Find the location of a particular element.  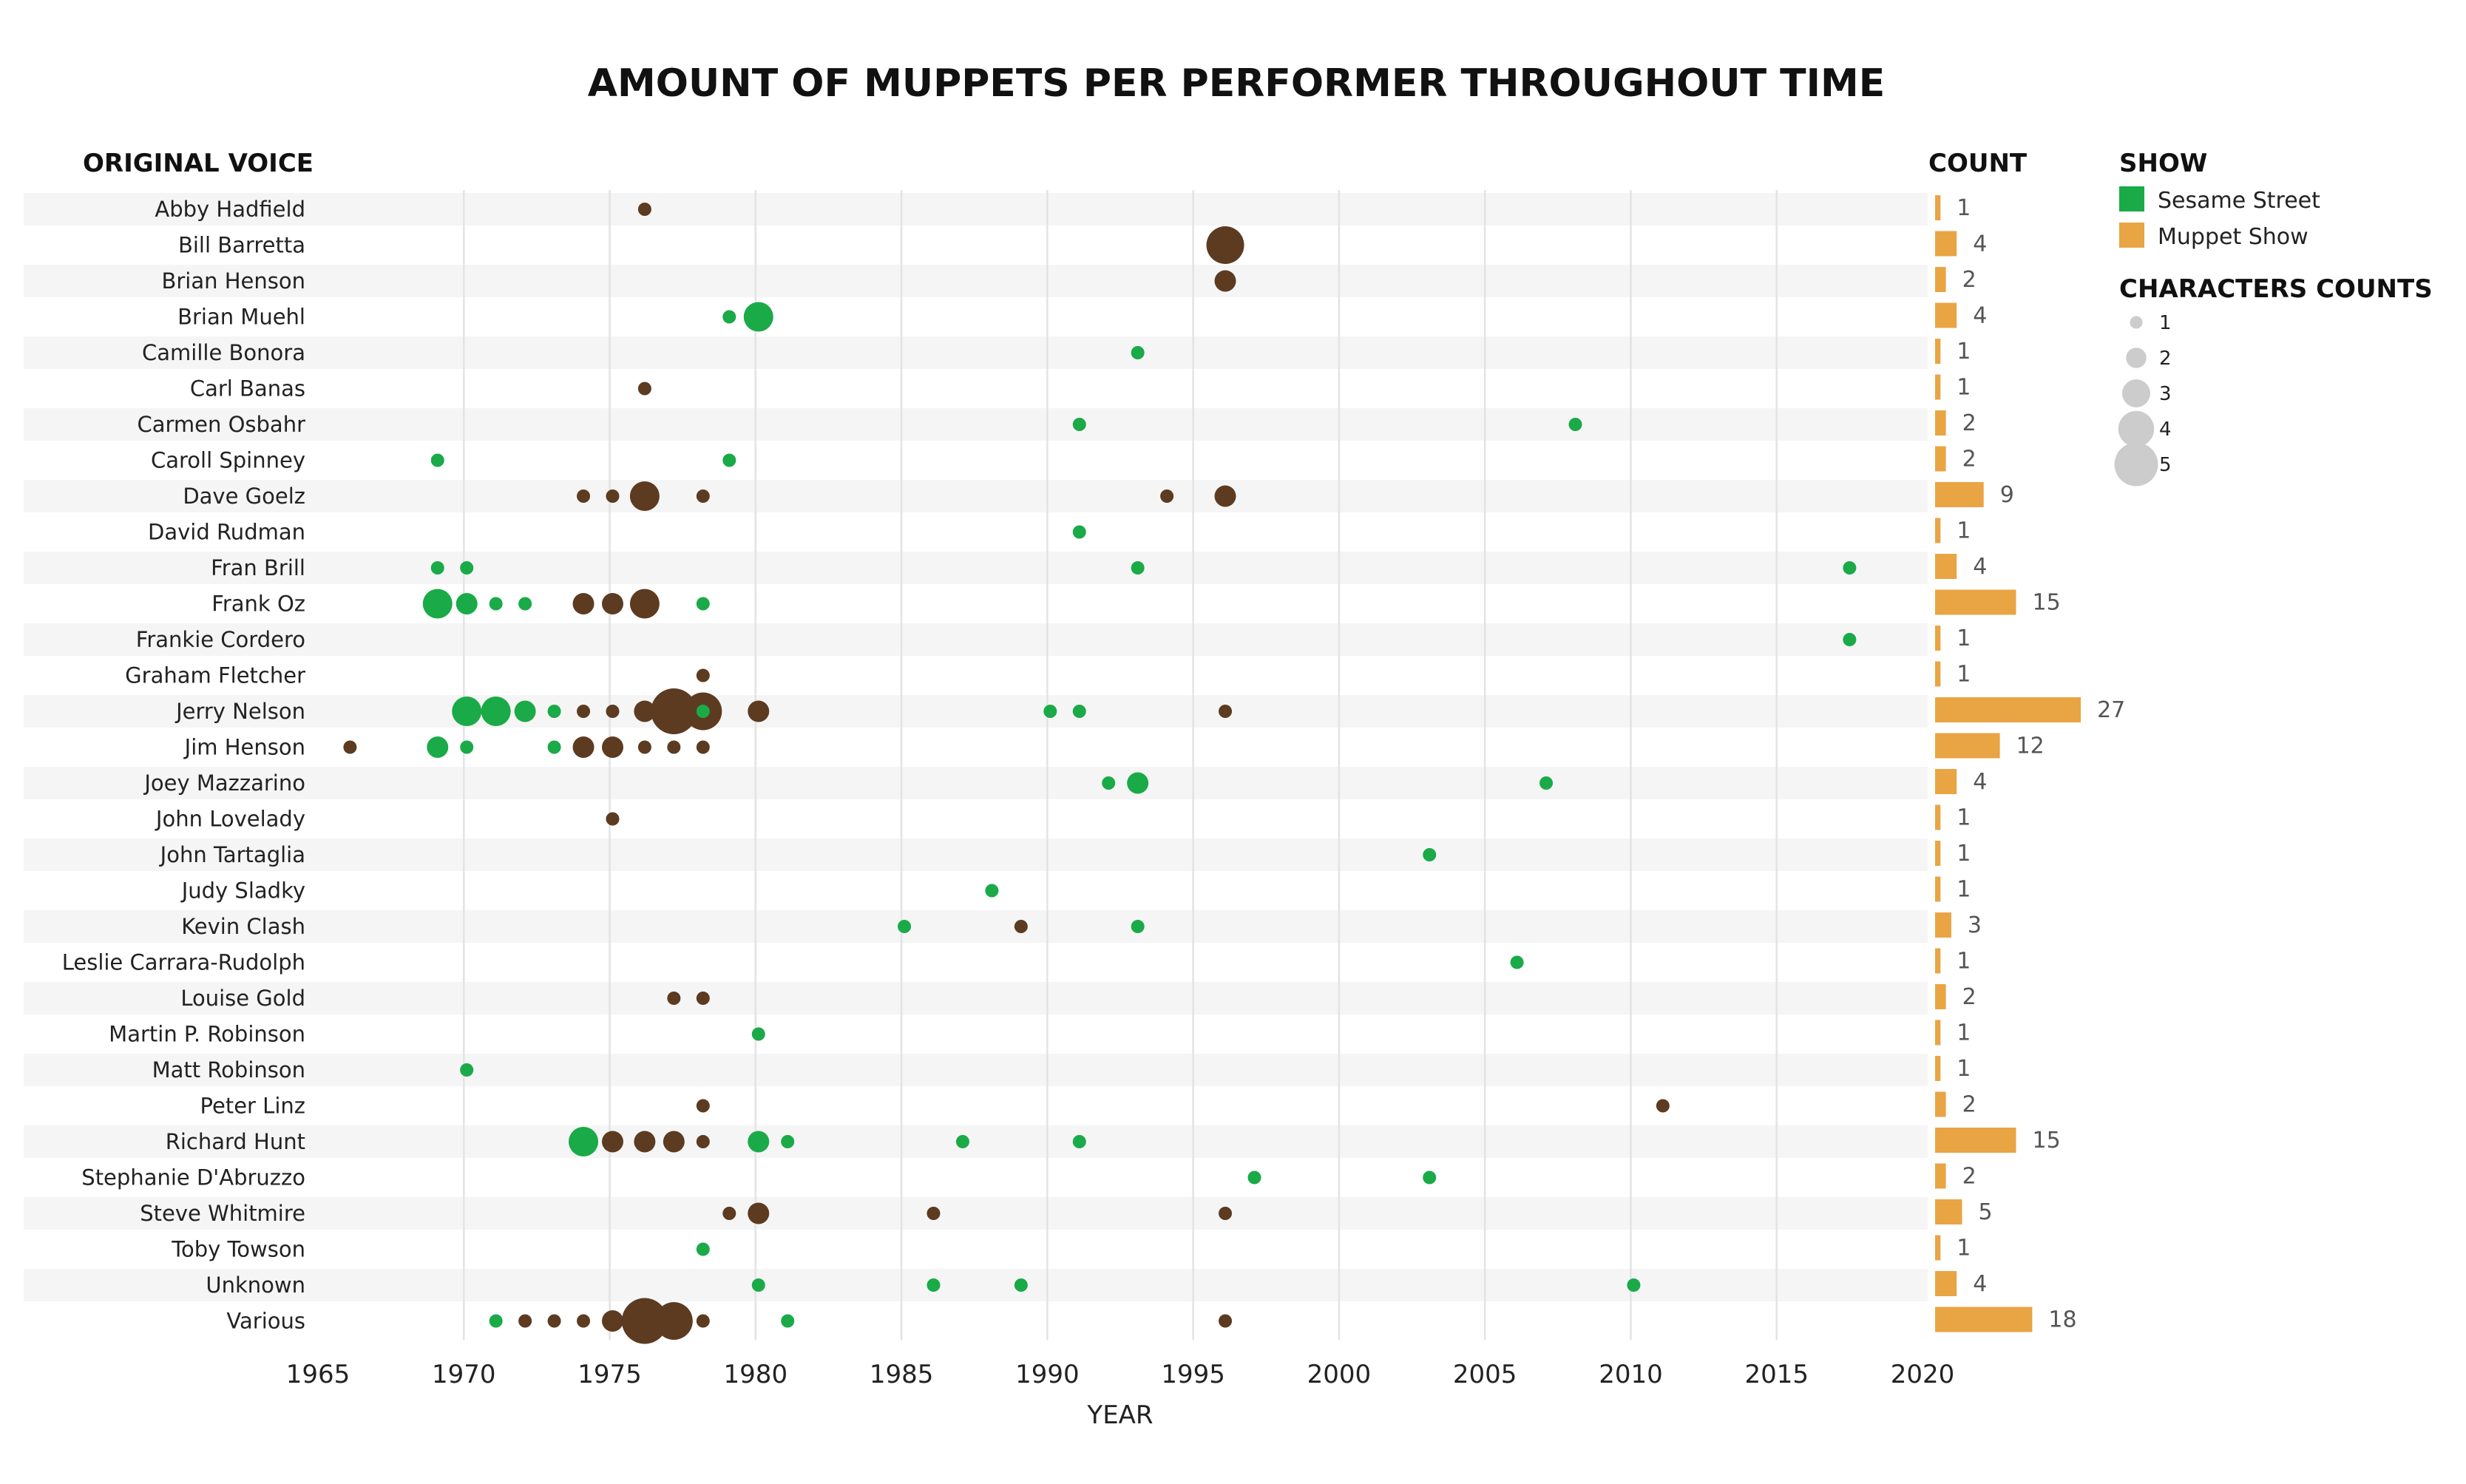

count-bar-peter-linz is located at coordinates (1941, 1104).